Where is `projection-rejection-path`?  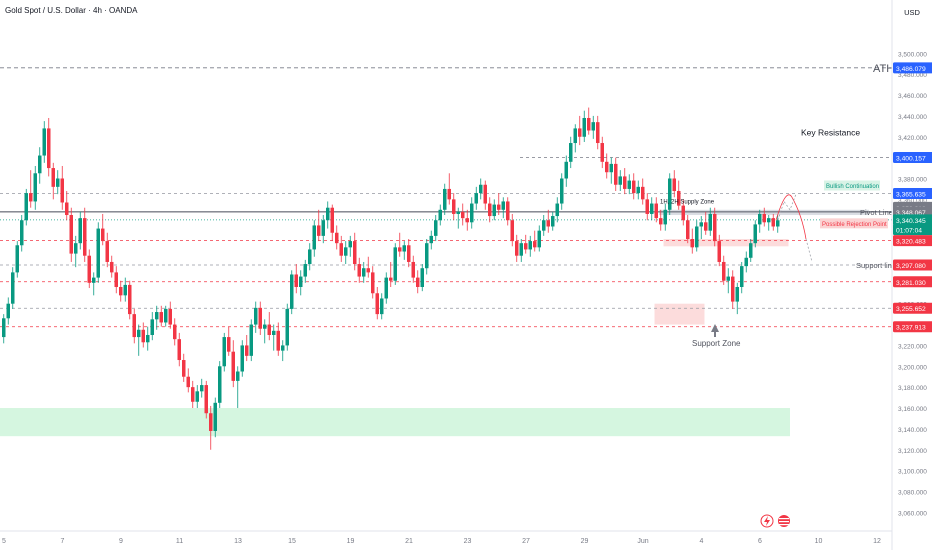
projection-rejection-path is located at coordinates (791, 217).